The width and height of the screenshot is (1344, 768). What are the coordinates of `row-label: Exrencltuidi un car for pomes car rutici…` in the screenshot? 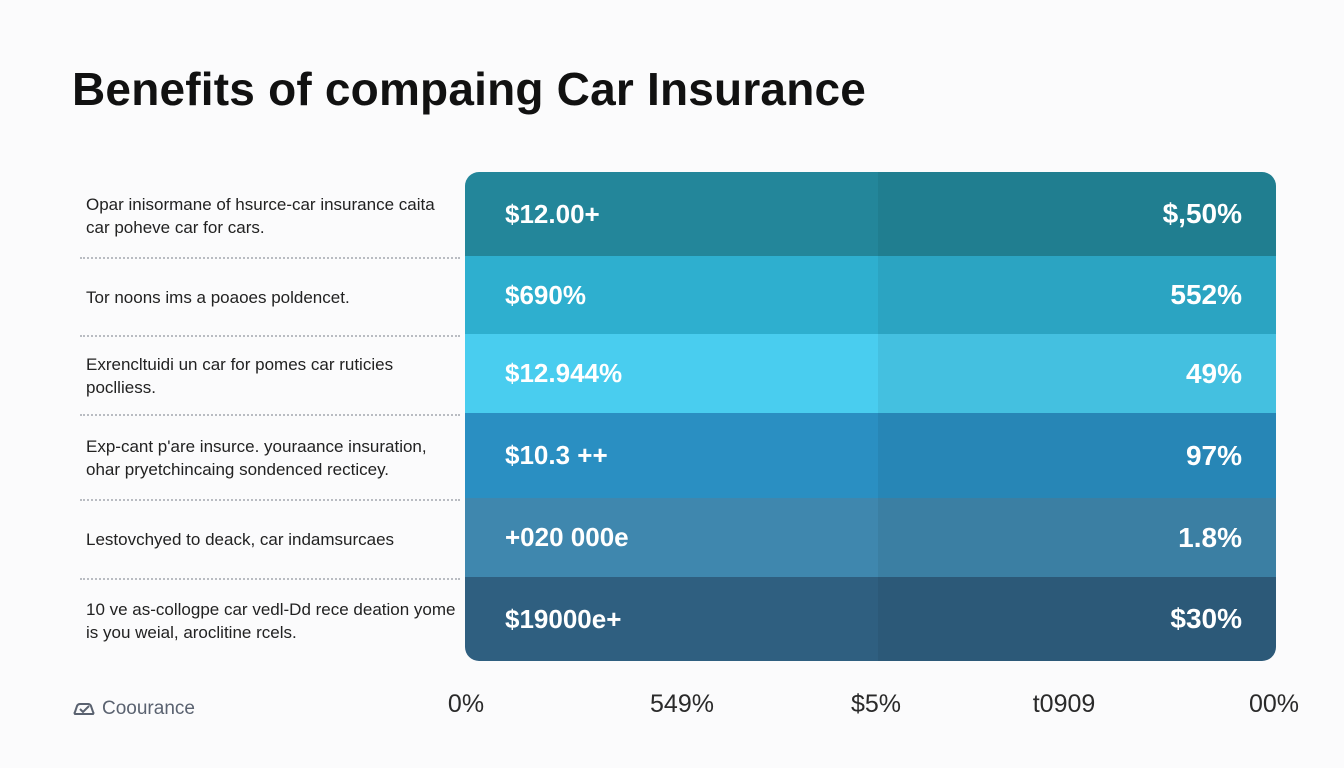 It's located at (240, 375).